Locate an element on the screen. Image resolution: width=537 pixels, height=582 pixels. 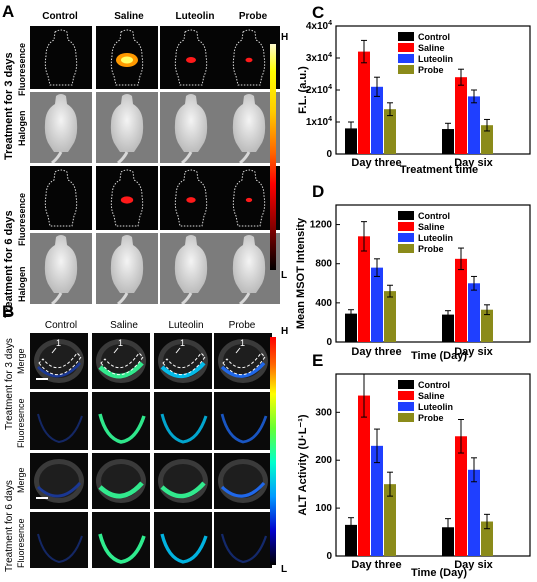
chart-c-ylabel: F.L. (a.u.) is located at coordinates (303, 90).